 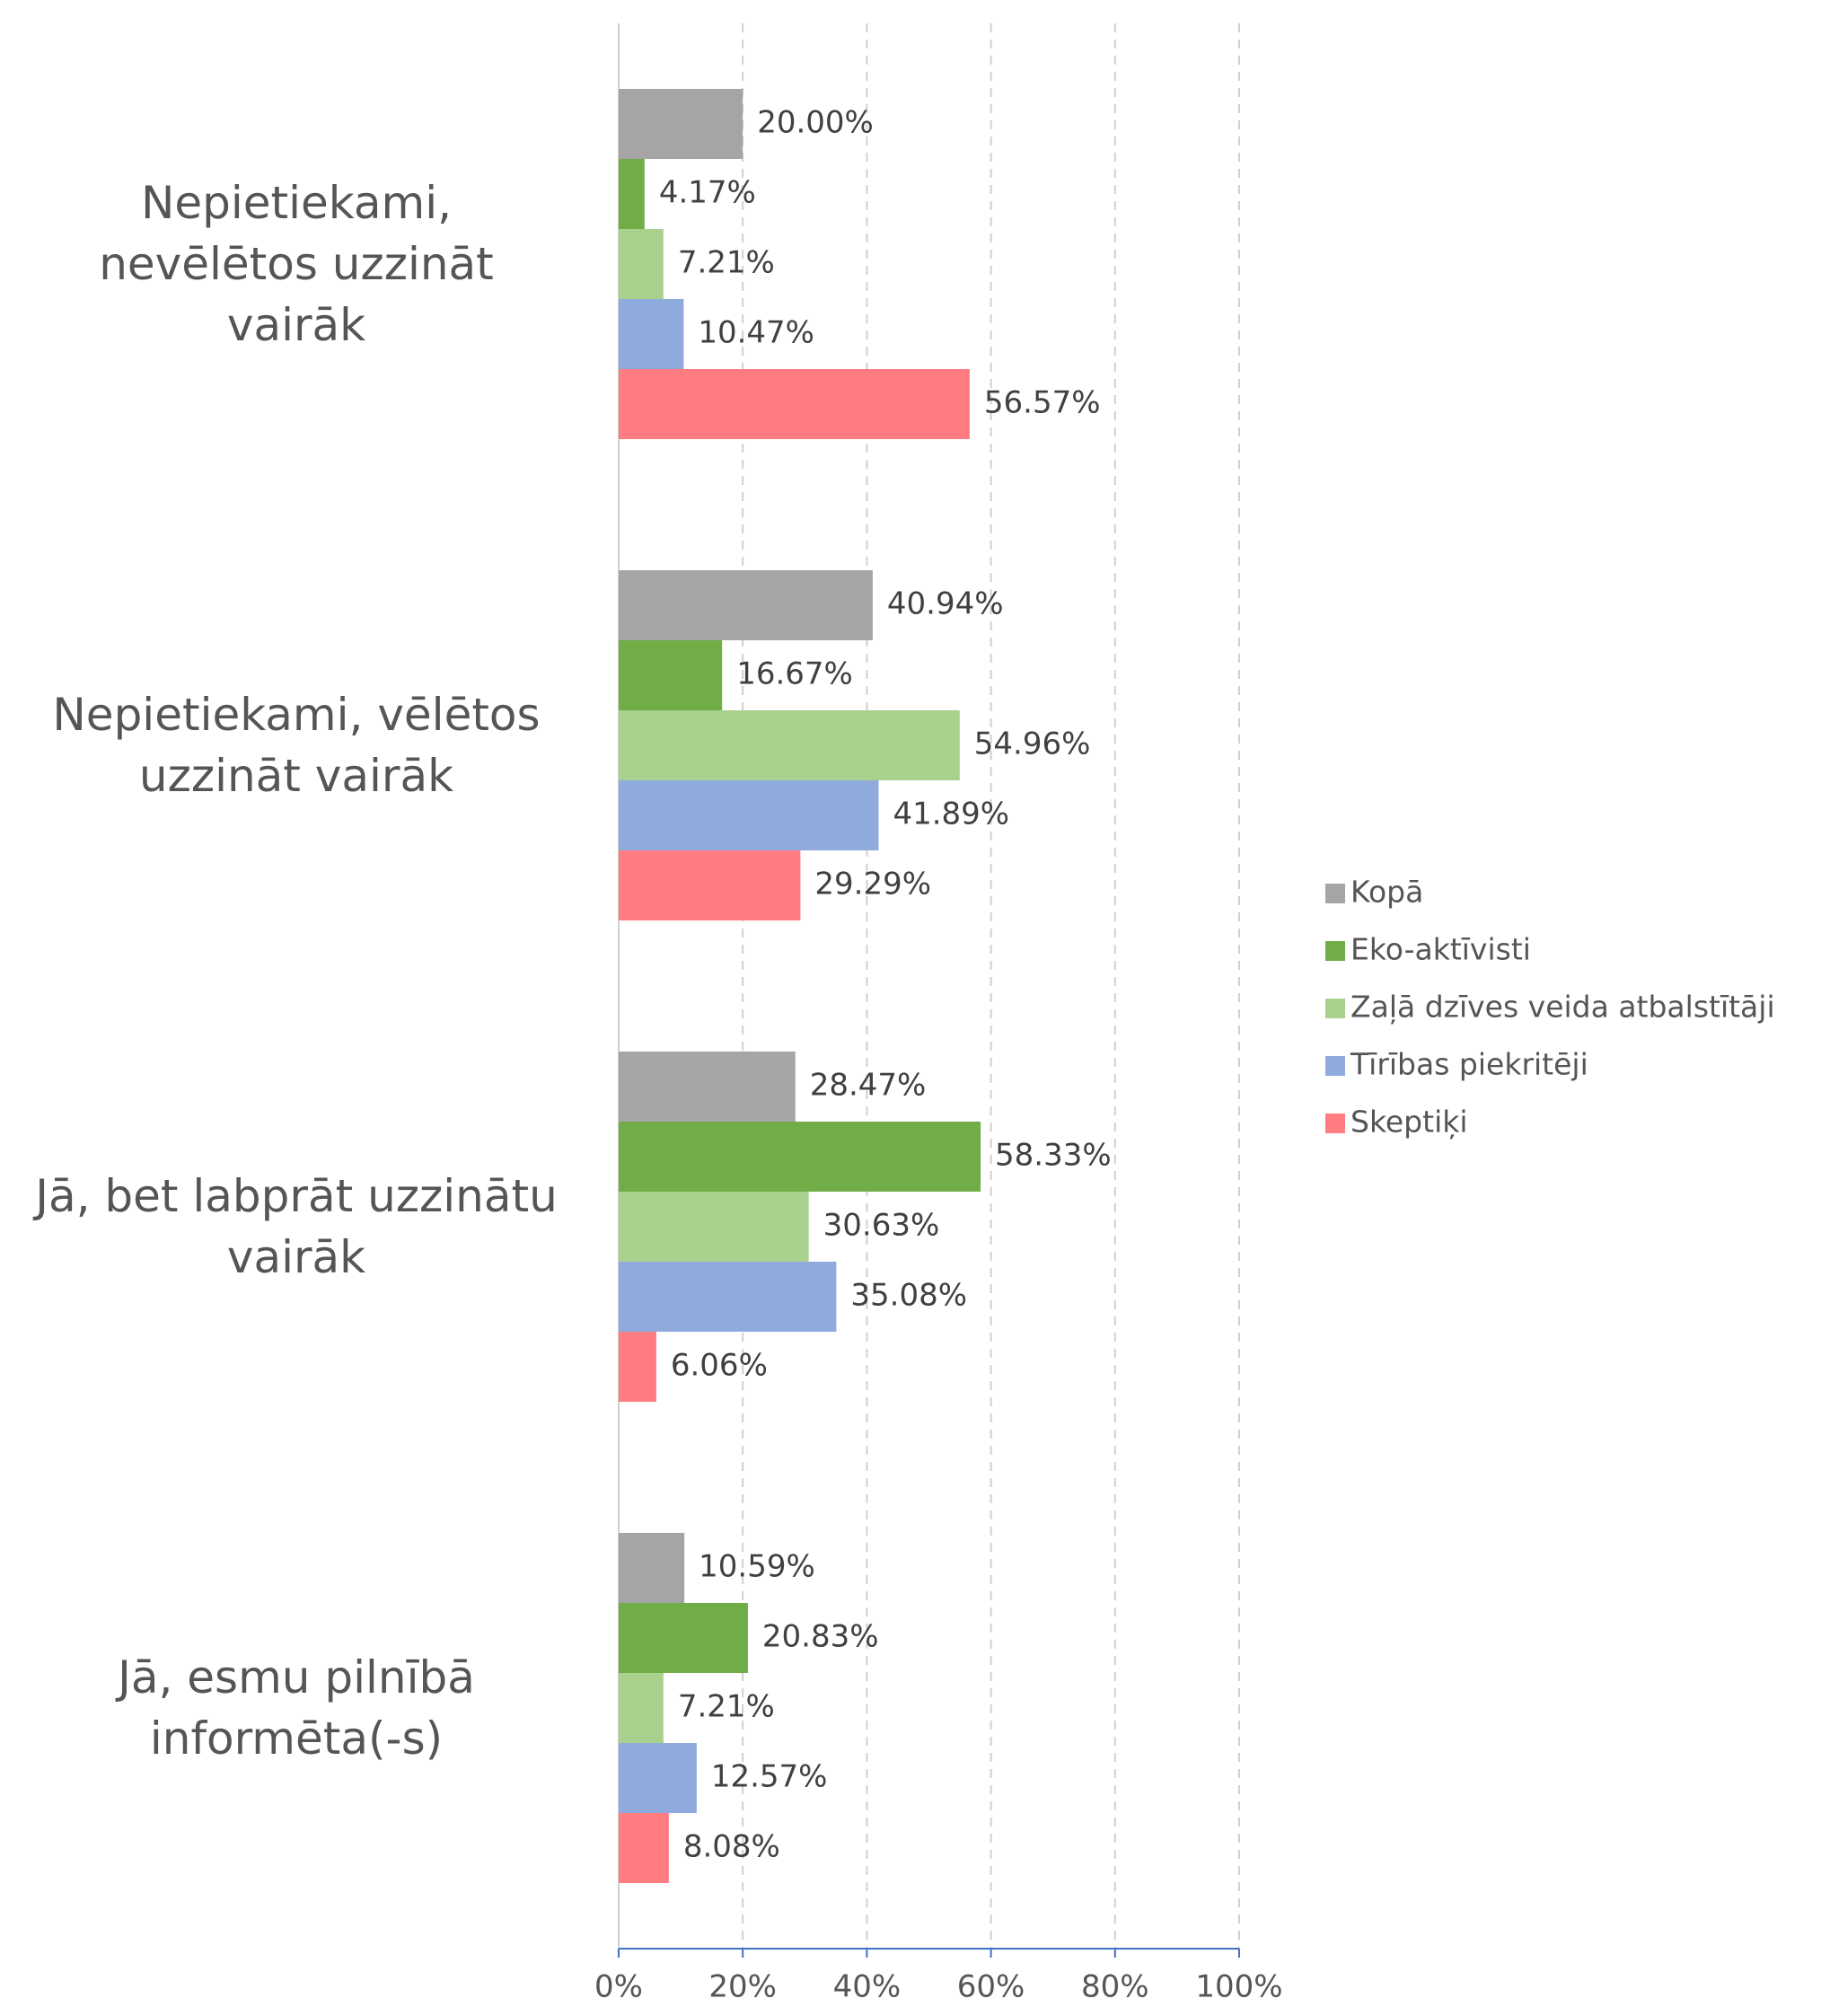 What do you see at coordinates (867, 1987) in the screenshot?
I see `x-tick-label: 40%` at bounding box center [867, 1987].